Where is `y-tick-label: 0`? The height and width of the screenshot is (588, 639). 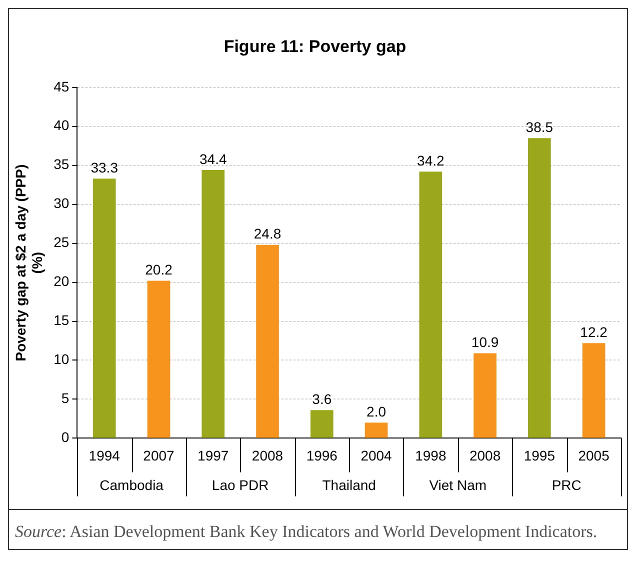 y-tick-label: 0 is located at coordinates (65, 437).